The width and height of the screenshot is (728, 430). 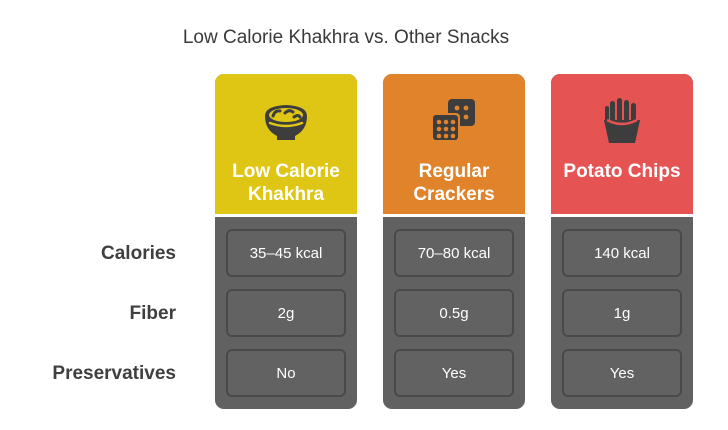 What do you see at coordinates (454, 171) in the screenshot?
I see `column-name-line-1: Regular` at bounding box center [454, 171].